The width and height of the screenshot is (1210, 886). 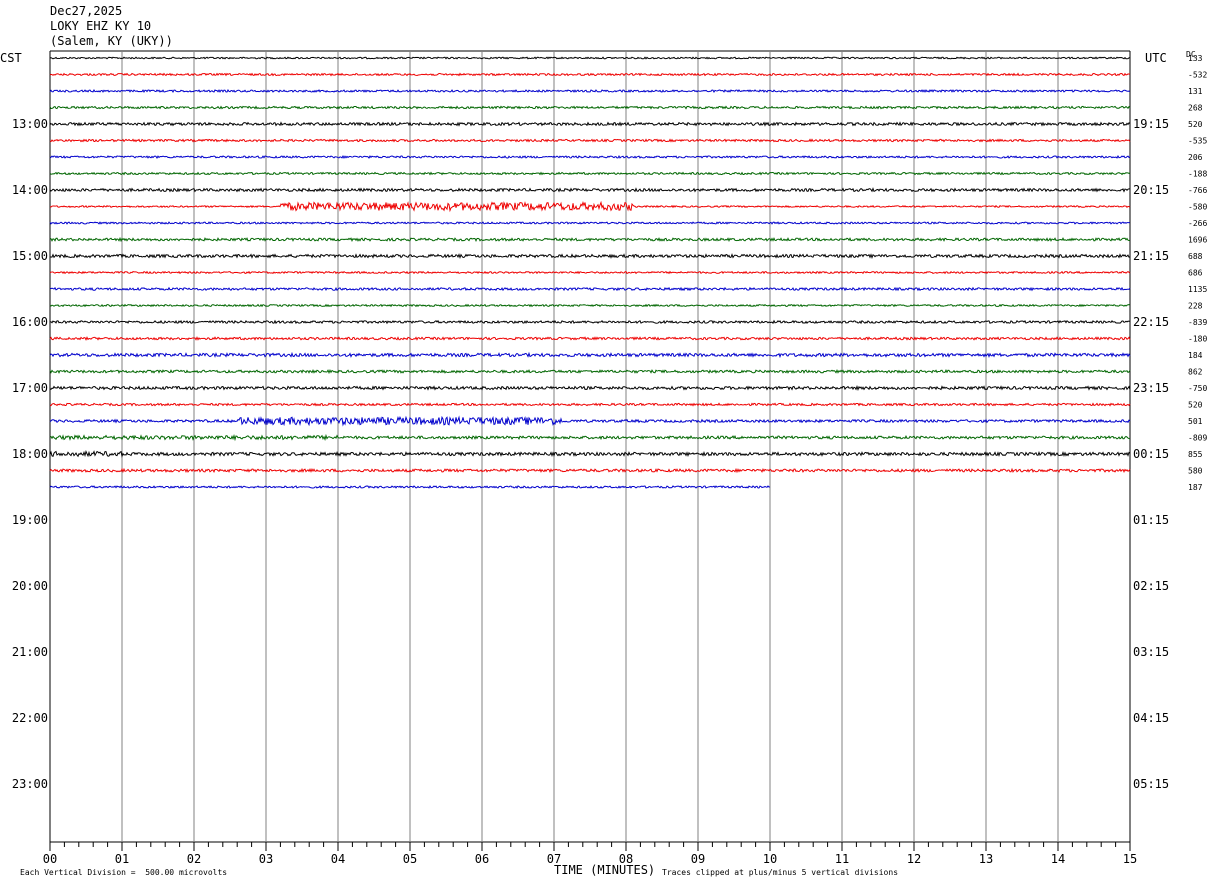 What do you see at coordinates (1197, 240) in the screenshot?
I see `dc-offset-label: 1696` at bounding box center [1197, 240].